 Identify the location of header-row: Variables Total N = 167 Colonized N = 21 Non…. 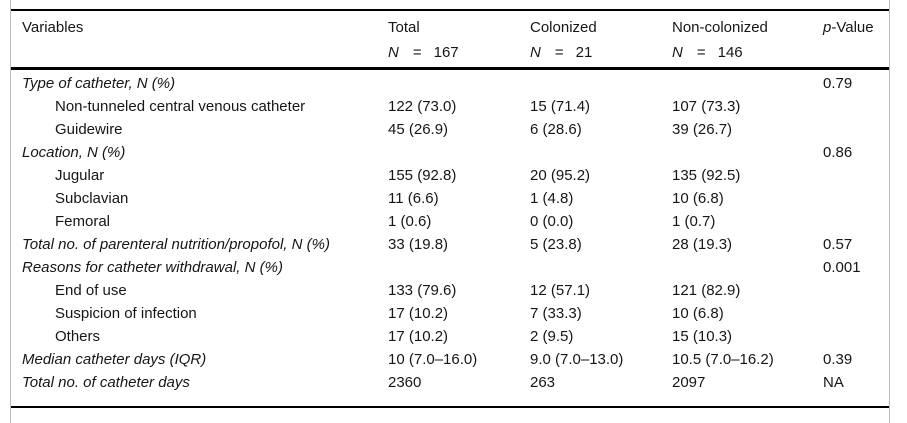
(450, 40).